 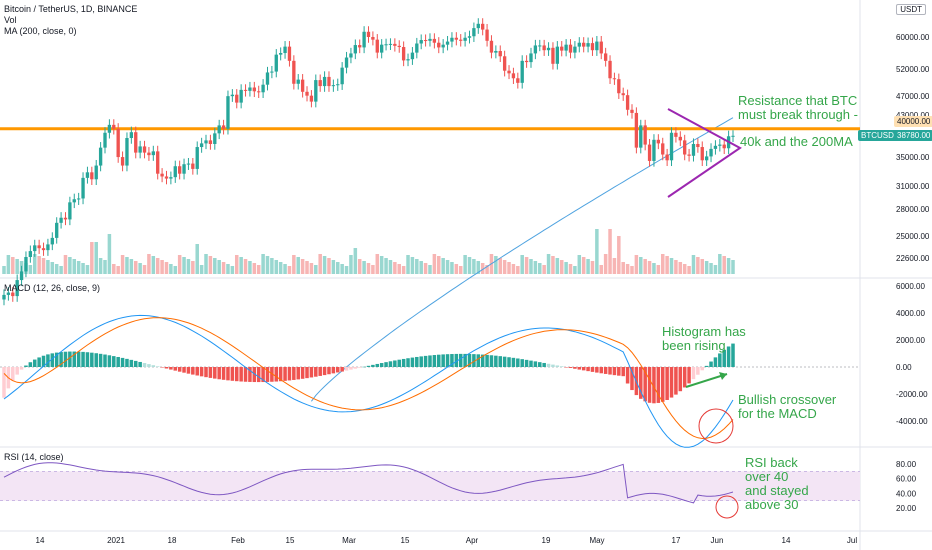 I want to click on resistance-annotation-line3: 40k and the 200MA, so click(x=796, y=141).